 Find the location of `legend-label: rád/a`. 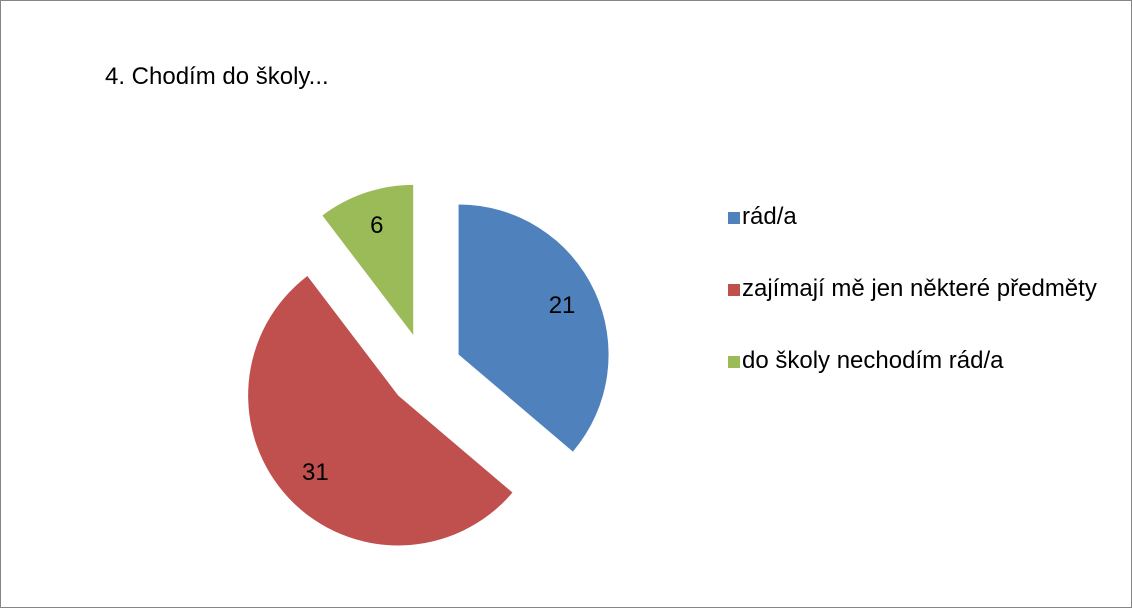

legend-label: rád/a is located at coordinates (769, 216).